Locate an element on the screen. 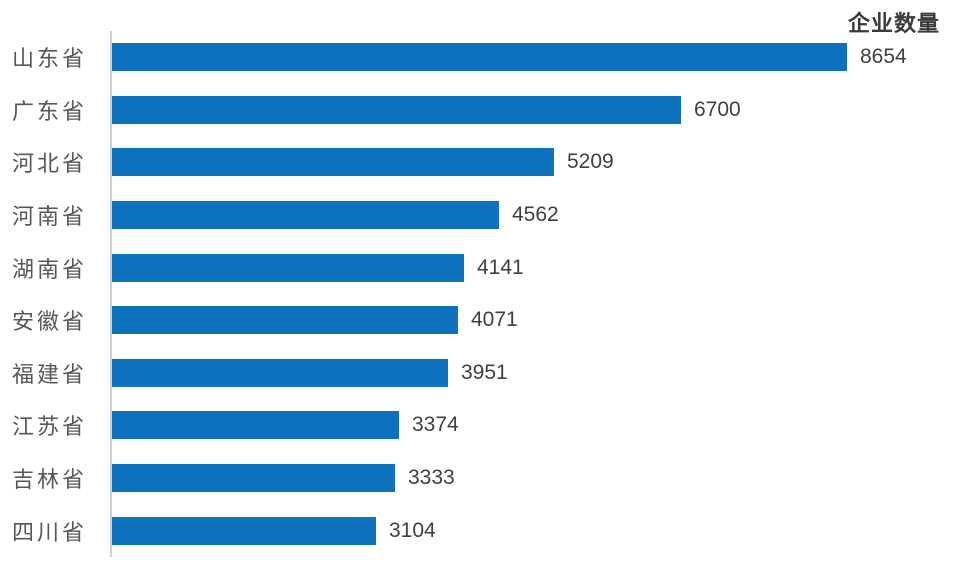  bar-track: 3104 is located at coordinates (534, 530).